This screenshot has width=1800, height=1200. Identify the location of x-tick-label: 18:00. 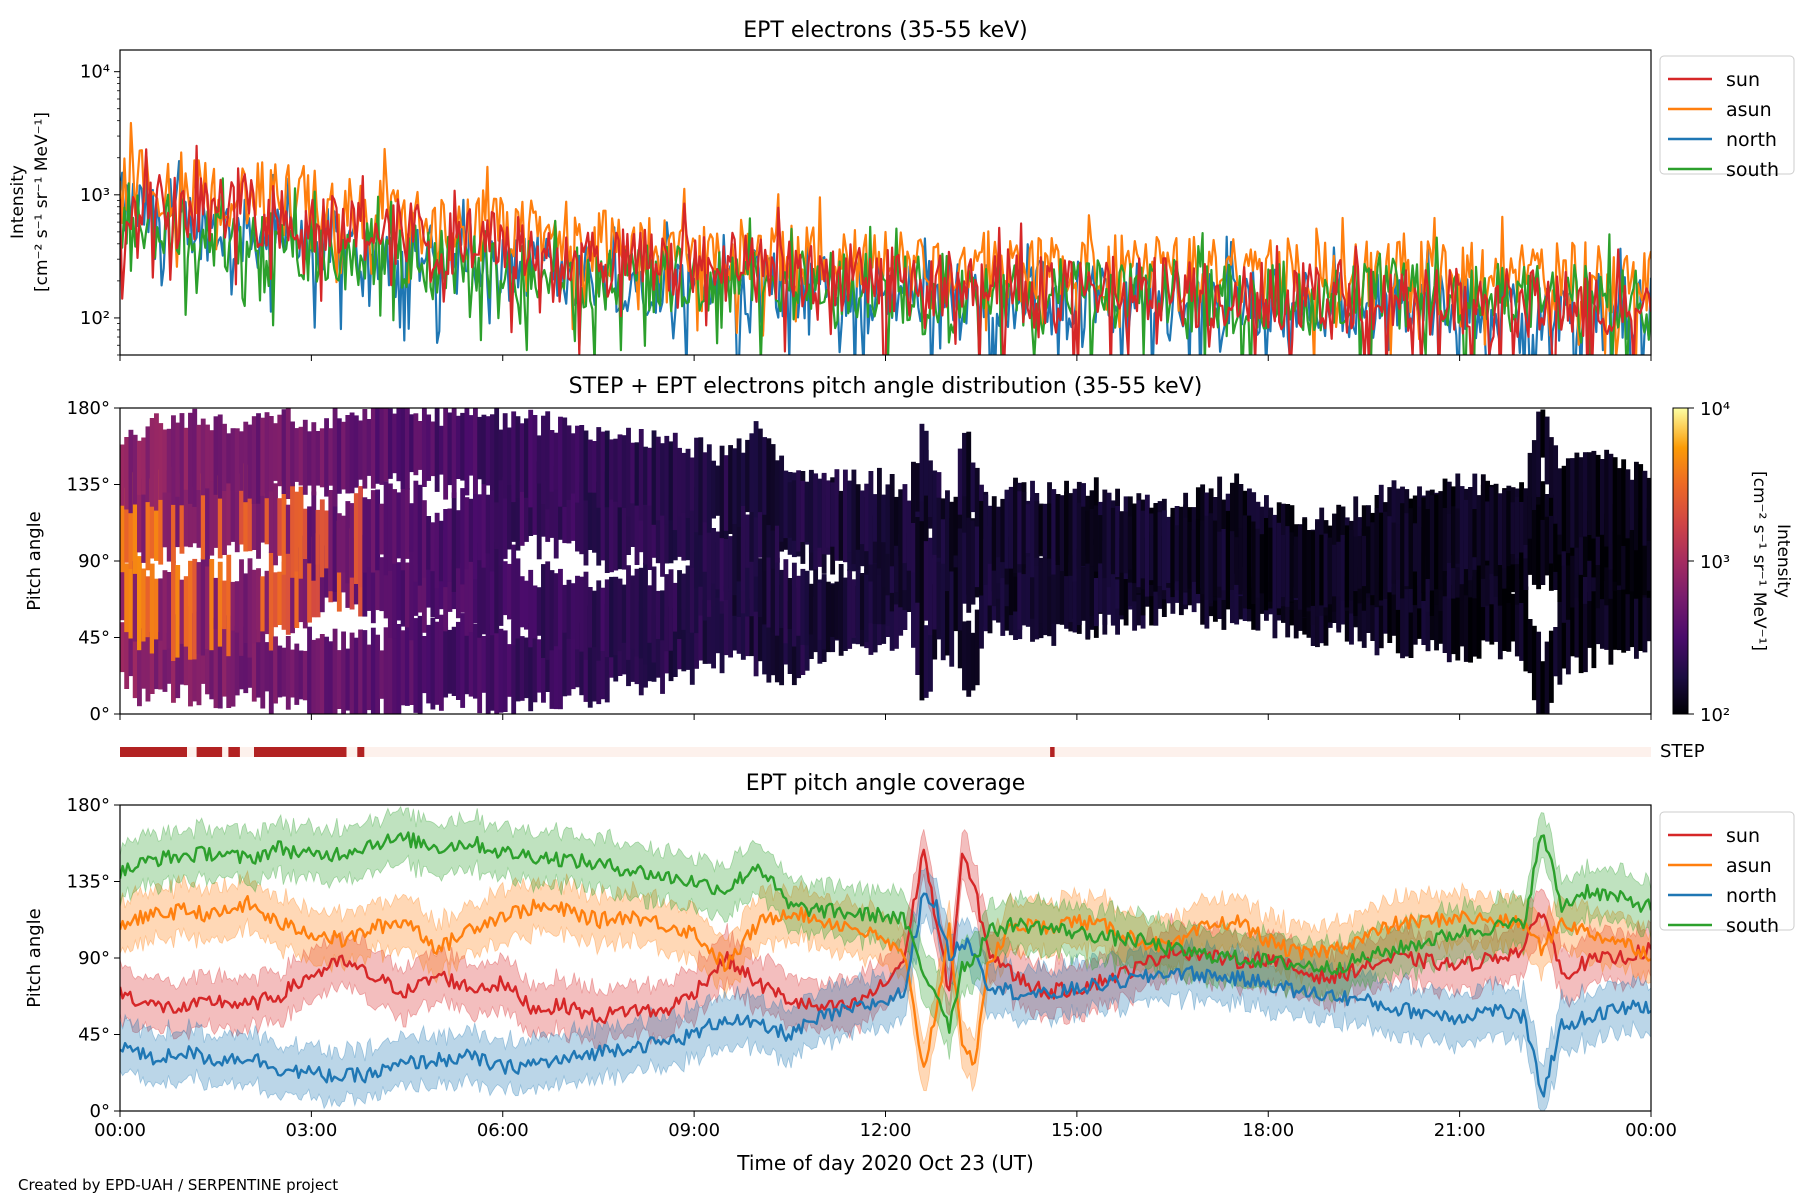
(1268, 1130).